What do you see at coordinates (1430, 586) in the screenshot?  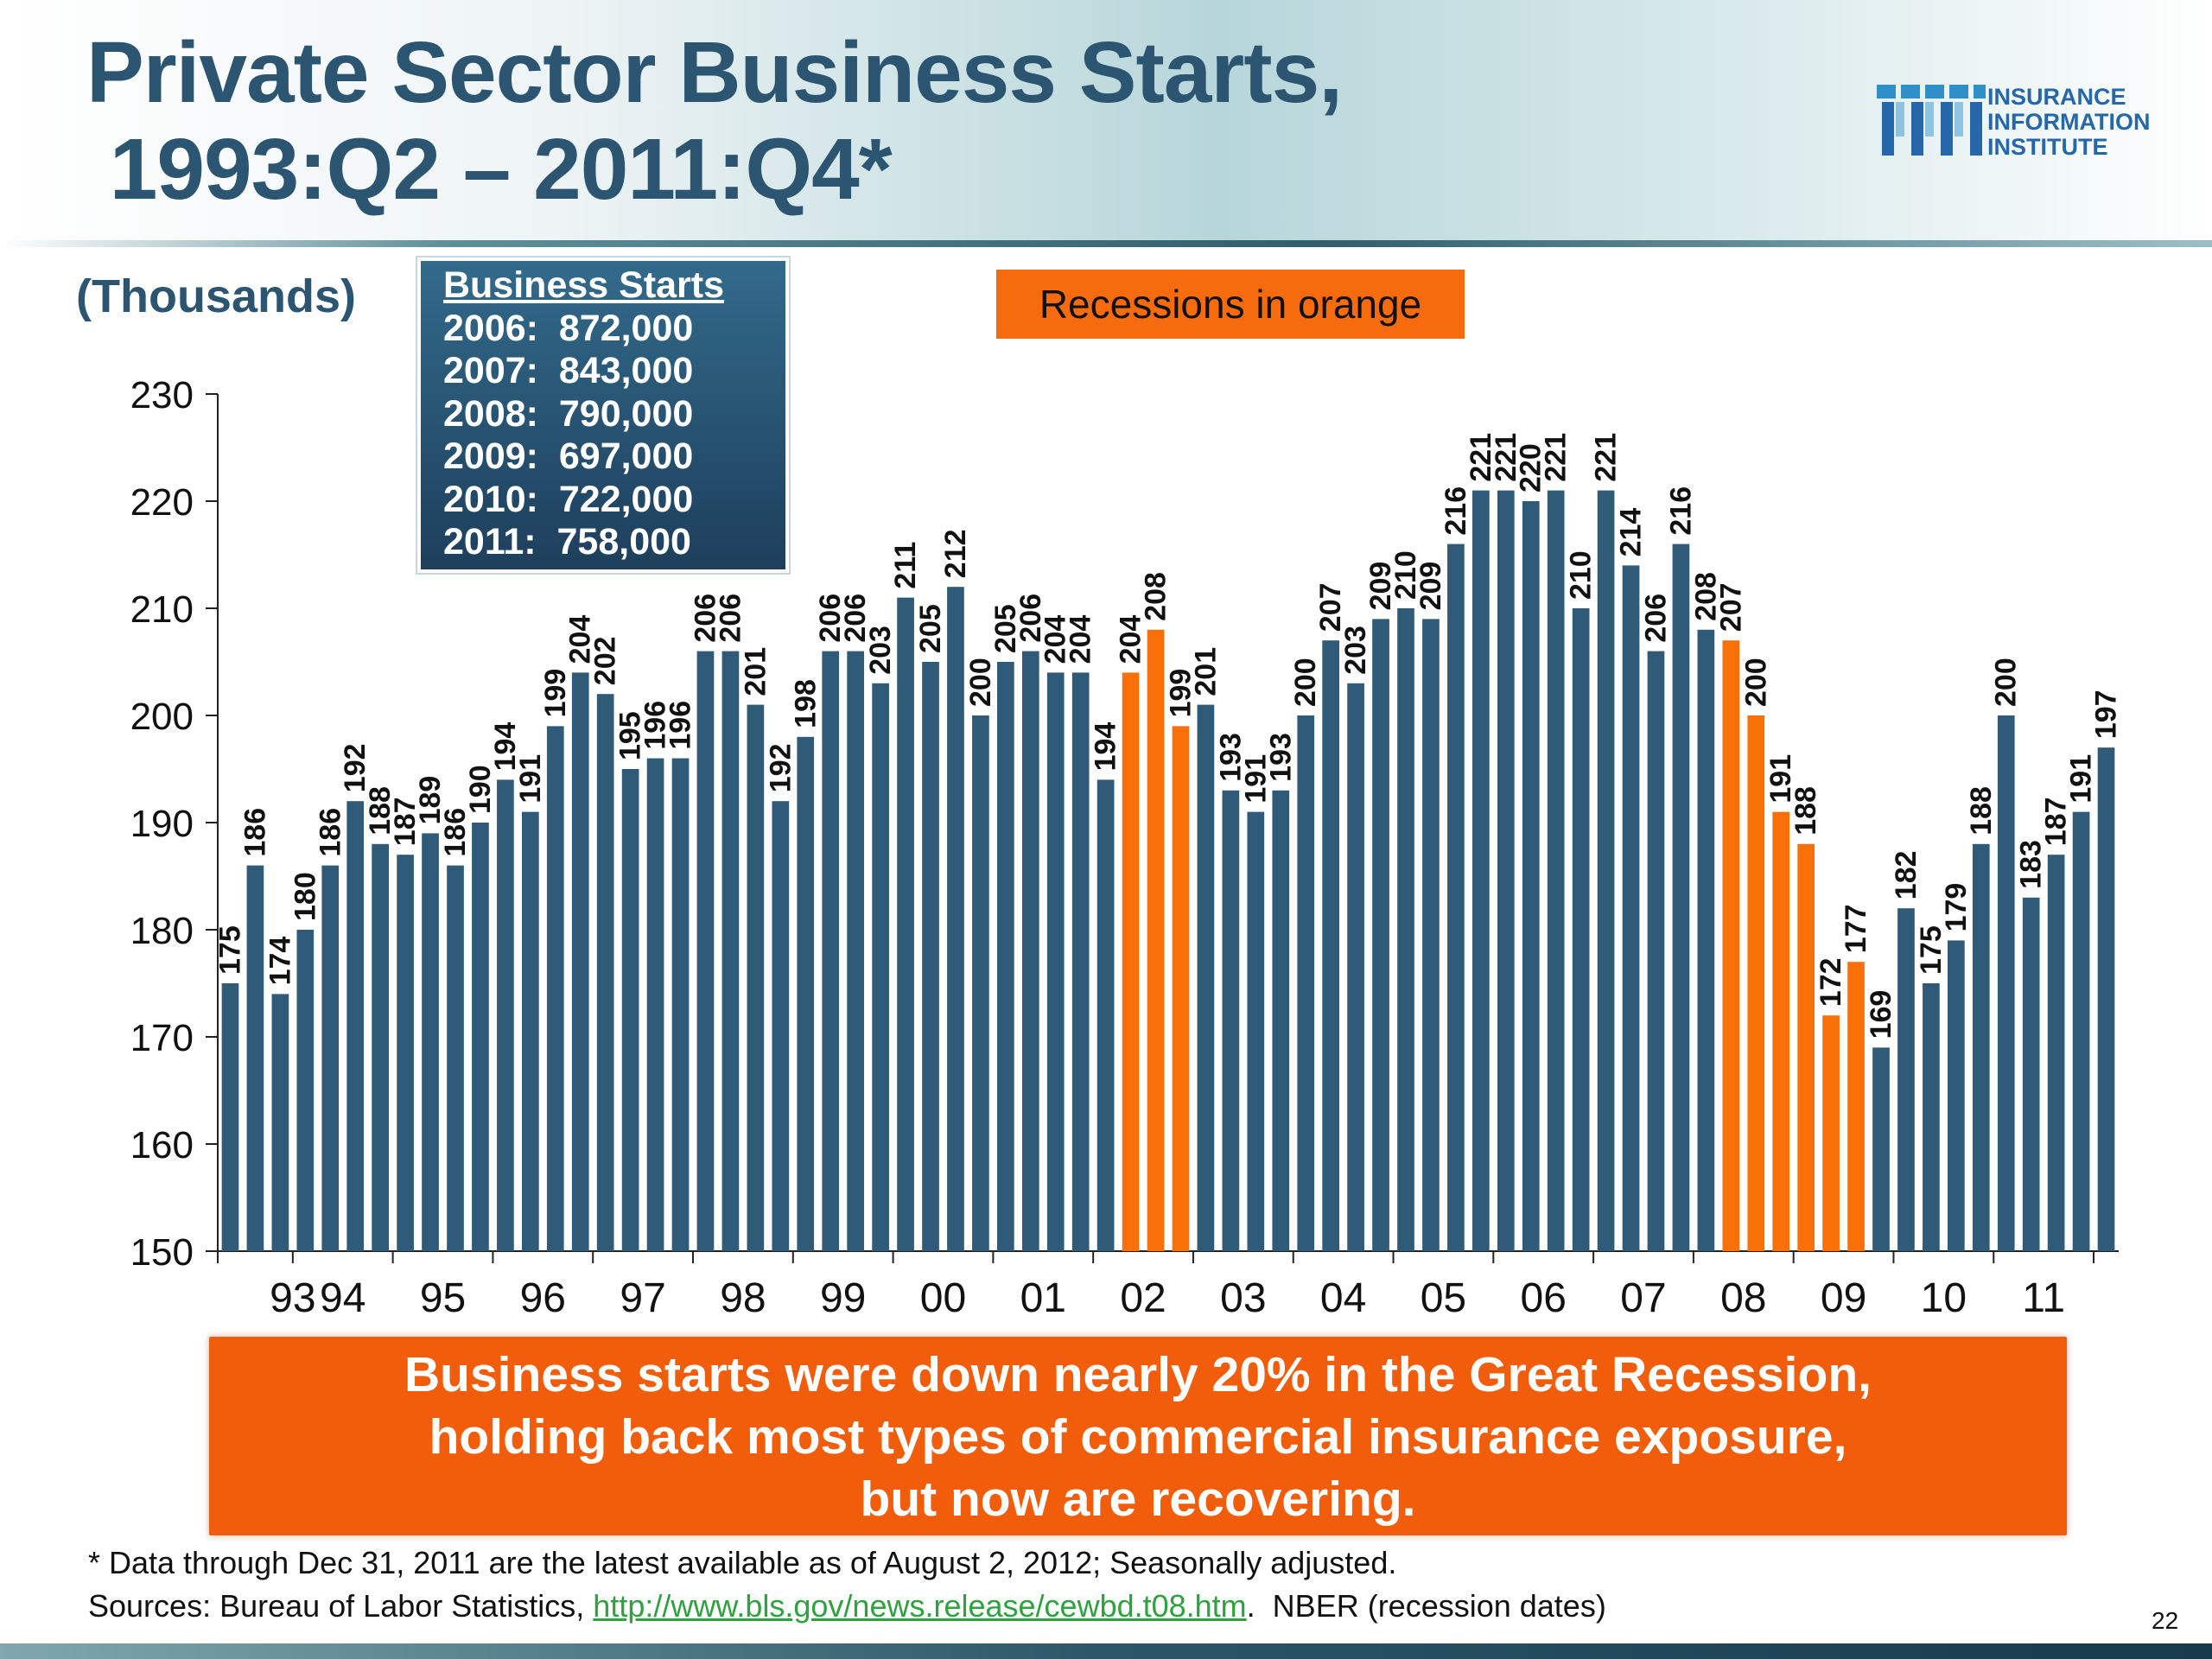 I see `bar-value-label: 209` at bounding box center [1430, 586].